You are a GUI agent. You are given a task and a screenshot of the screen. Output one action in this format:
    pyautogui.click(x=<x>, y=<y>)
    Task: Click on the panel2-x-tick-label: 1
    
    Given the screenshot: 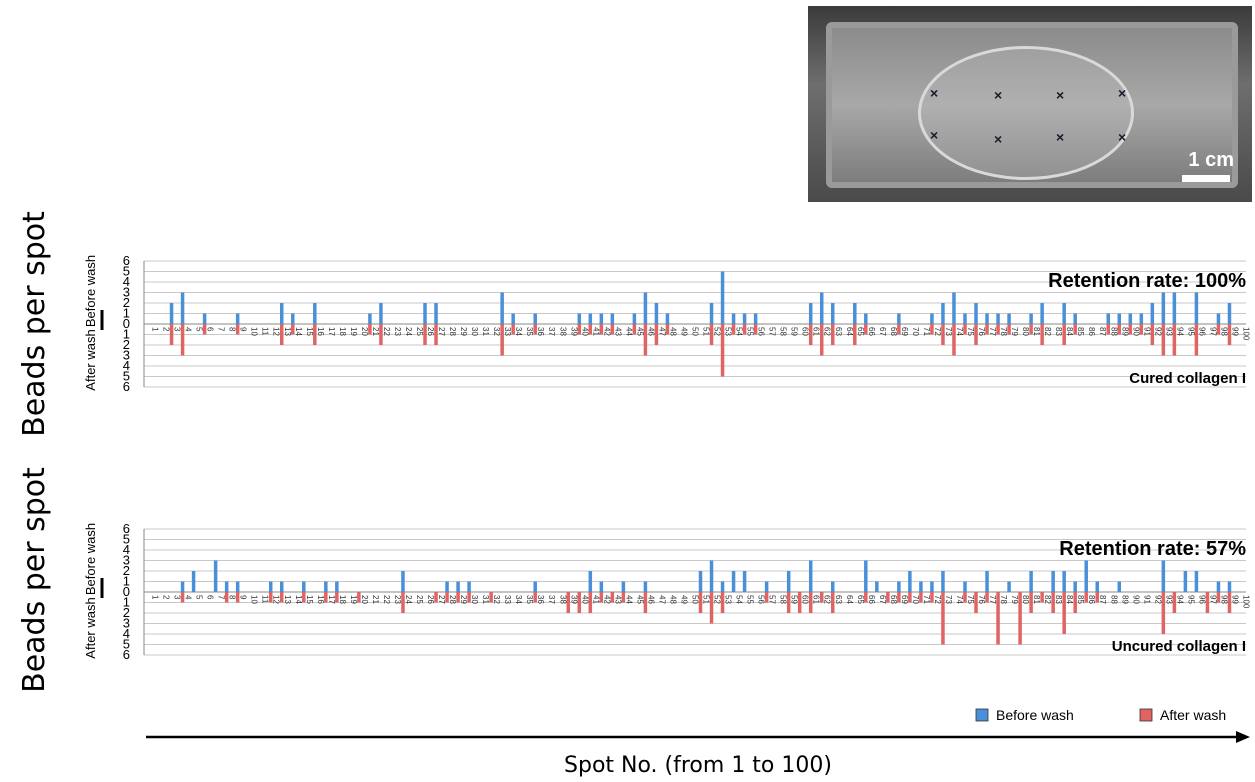 What is the action you would take?
    pyautogui.click(x=155, y=597)
    